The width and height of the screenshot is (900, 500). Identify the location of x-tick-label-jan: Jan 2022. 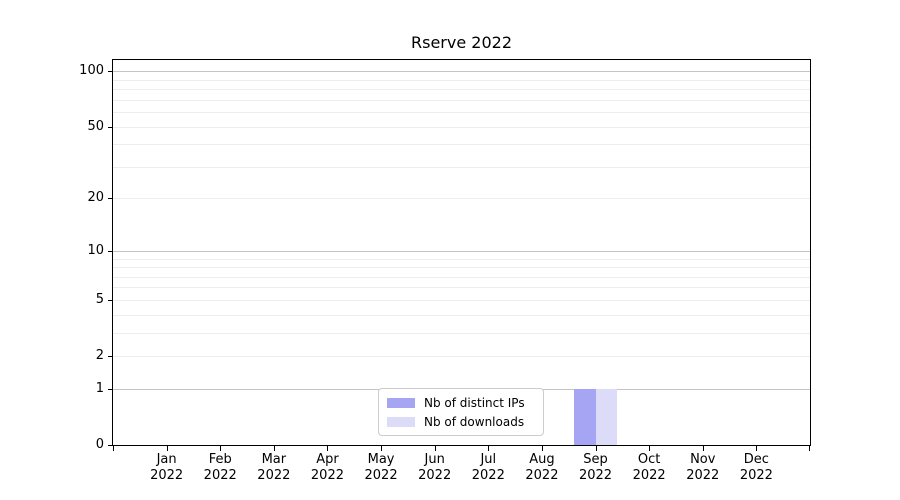
(167, 468).